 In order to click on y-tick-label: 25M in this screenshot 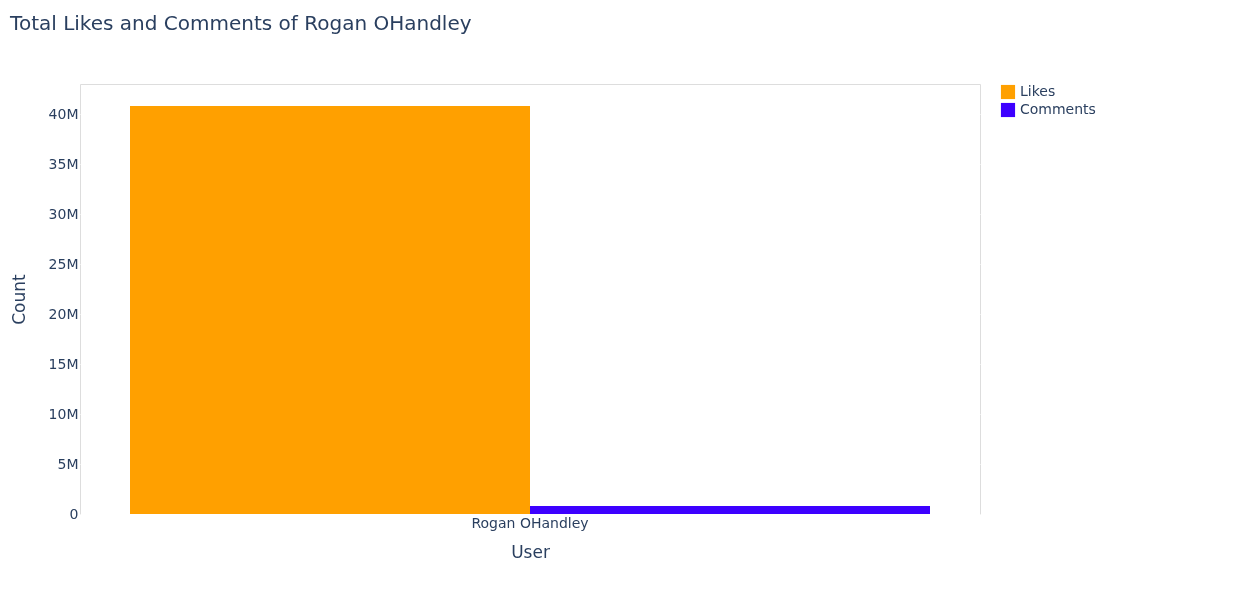, I will do `click(63, 263)`.